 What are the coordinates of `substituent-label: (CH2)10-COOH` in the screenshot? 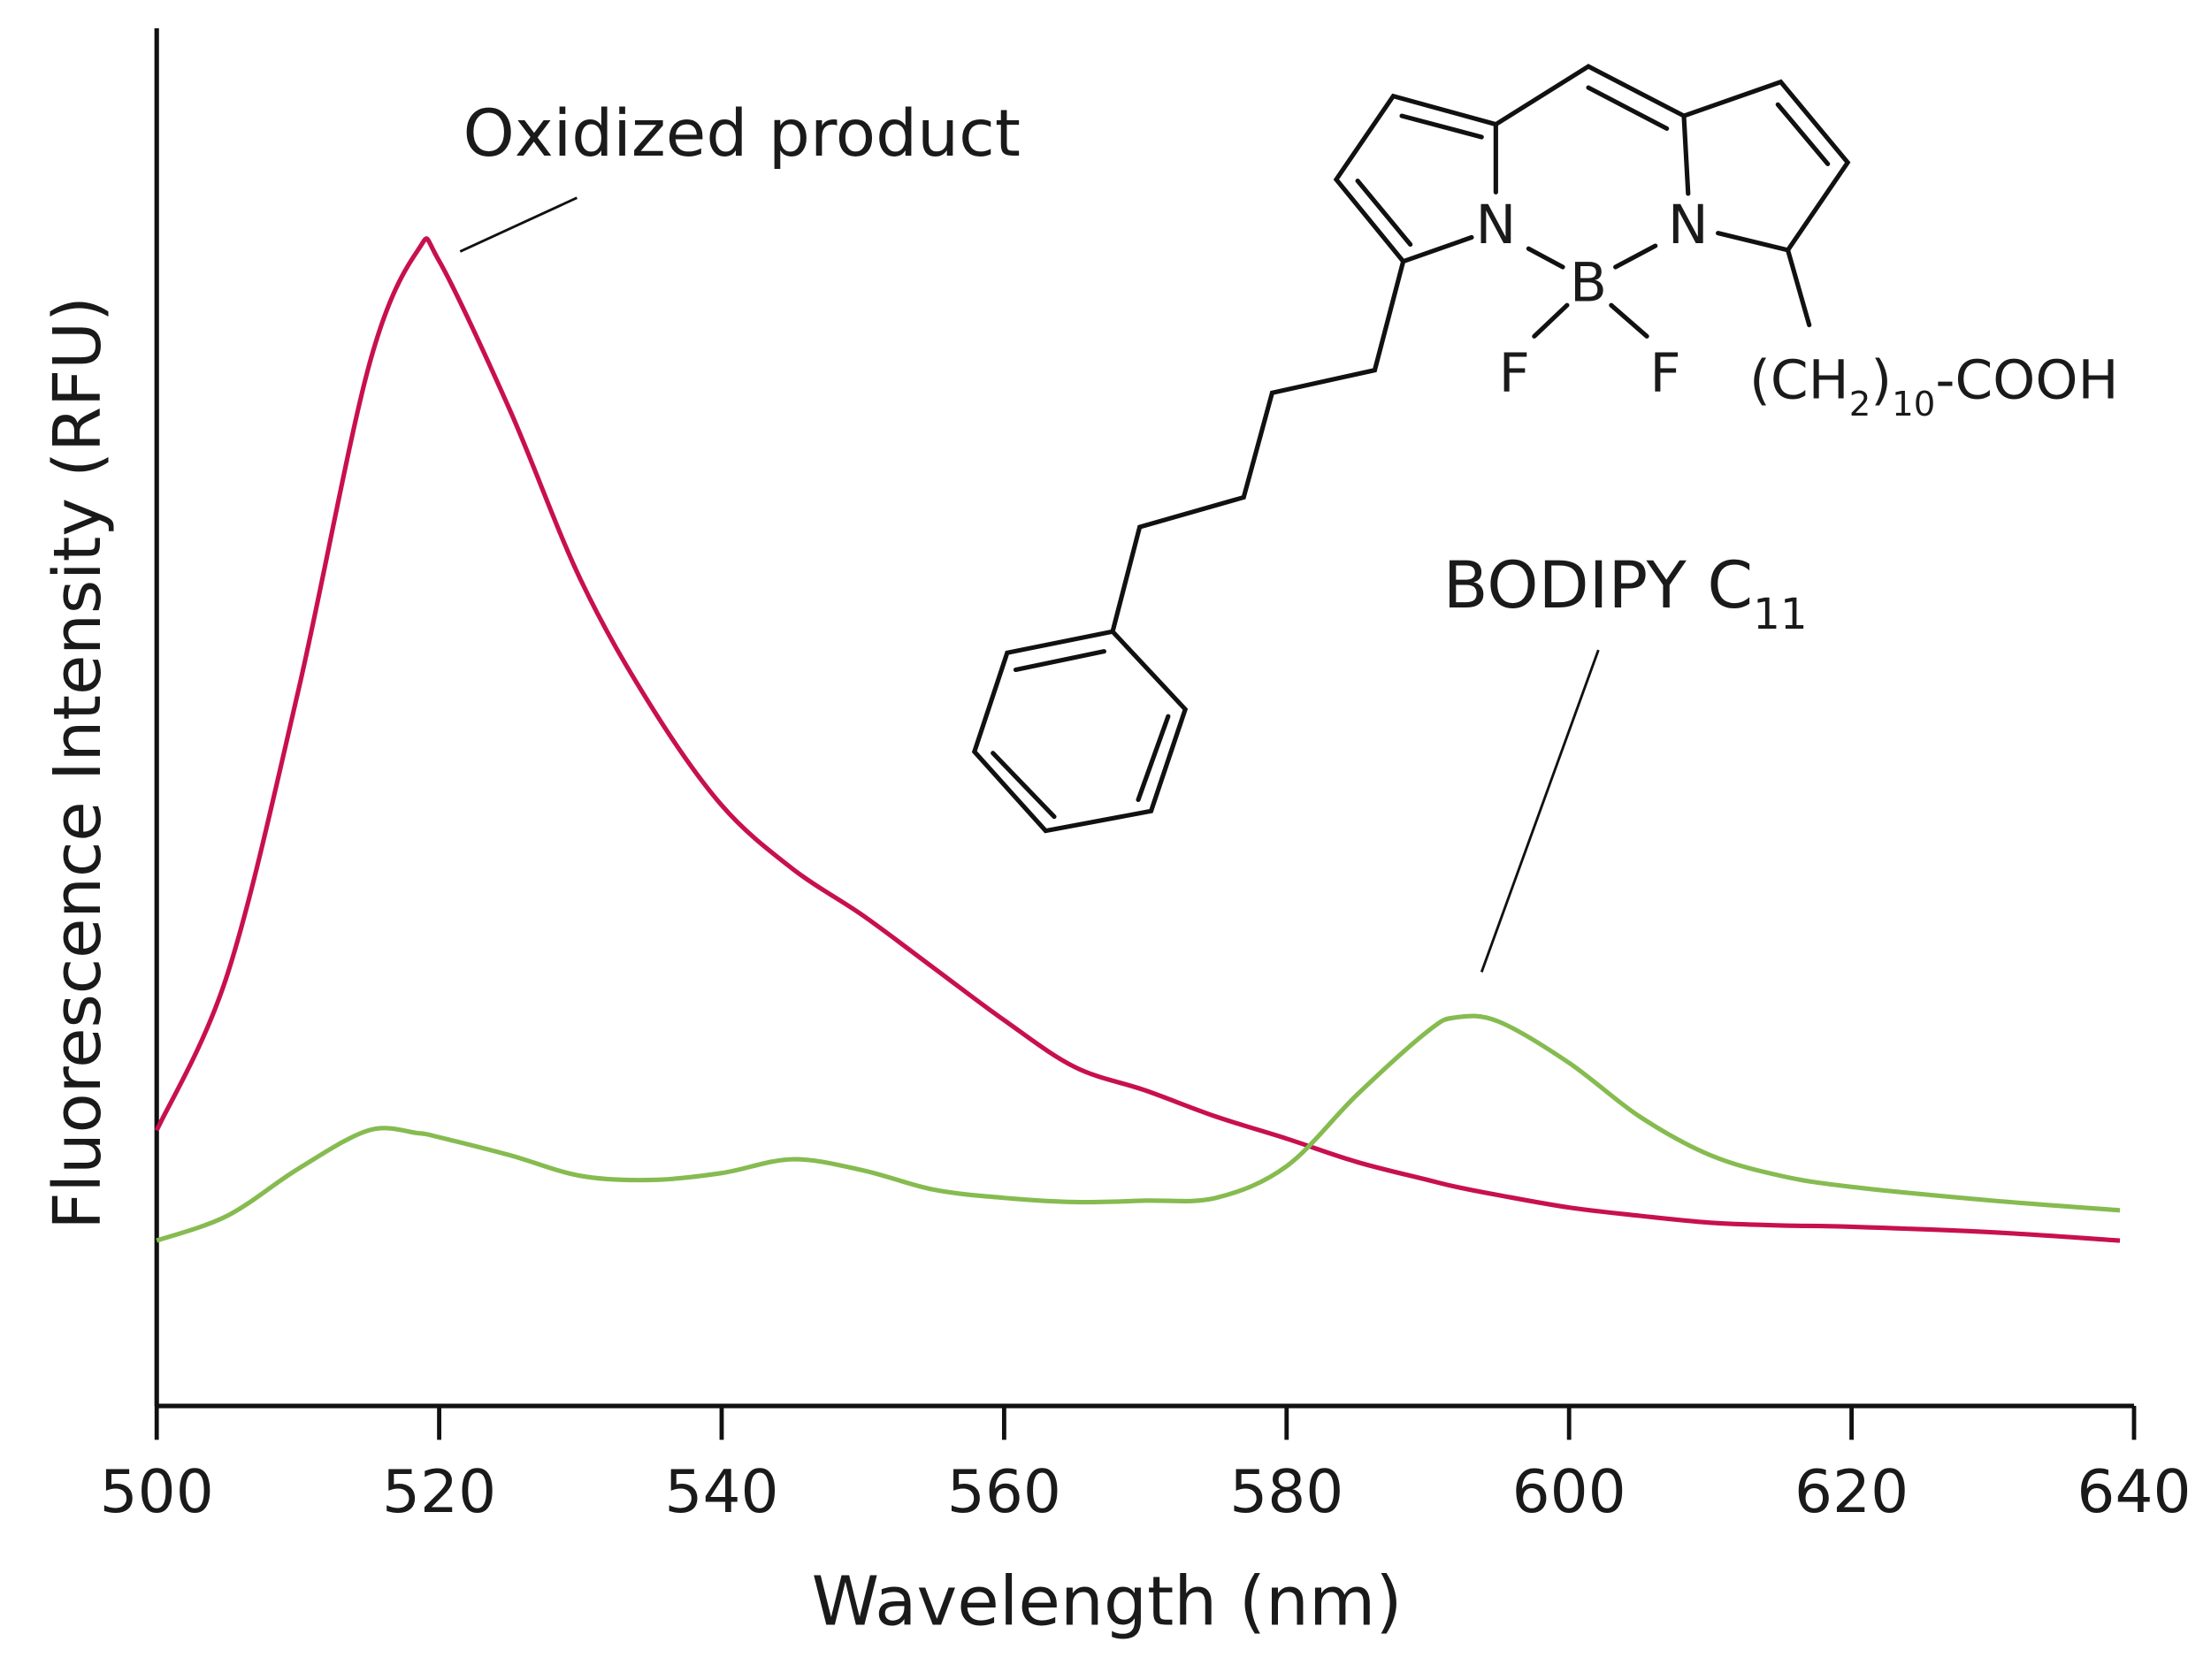 It's located at (1933, 386).